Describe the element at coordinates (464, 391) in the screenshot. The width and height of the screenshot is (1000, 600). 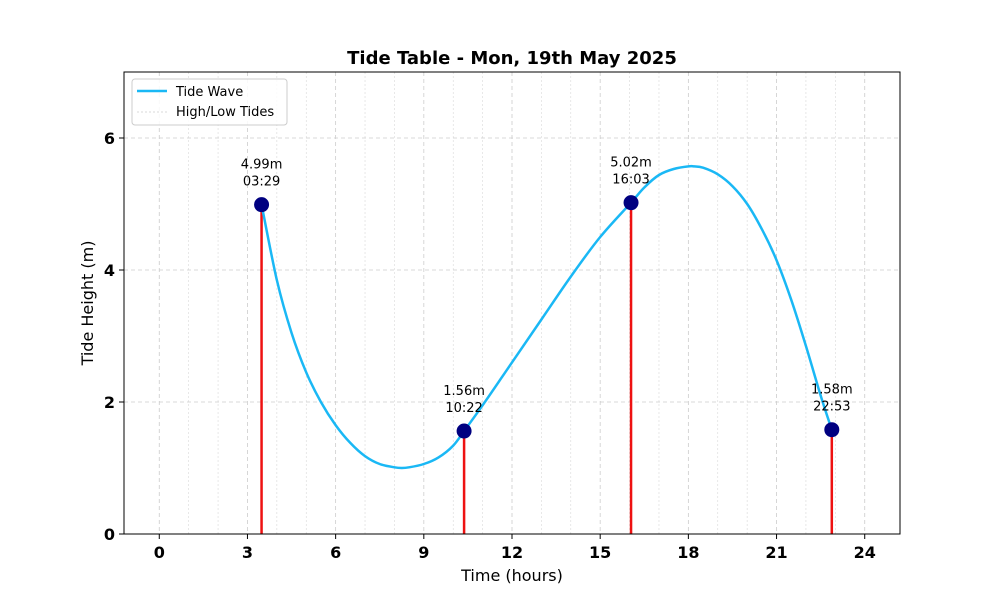
I see `tide-height-label: 1.56m` at that location.